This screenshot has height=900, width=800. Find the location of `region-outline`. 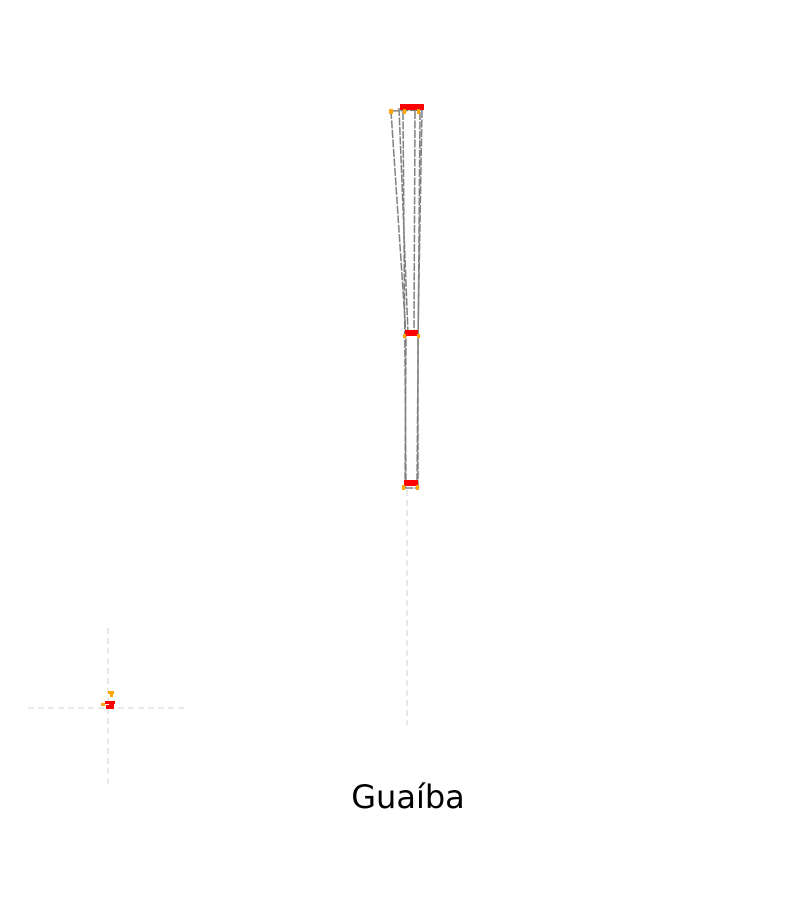

region-outline is located at coordinates (406, 298).